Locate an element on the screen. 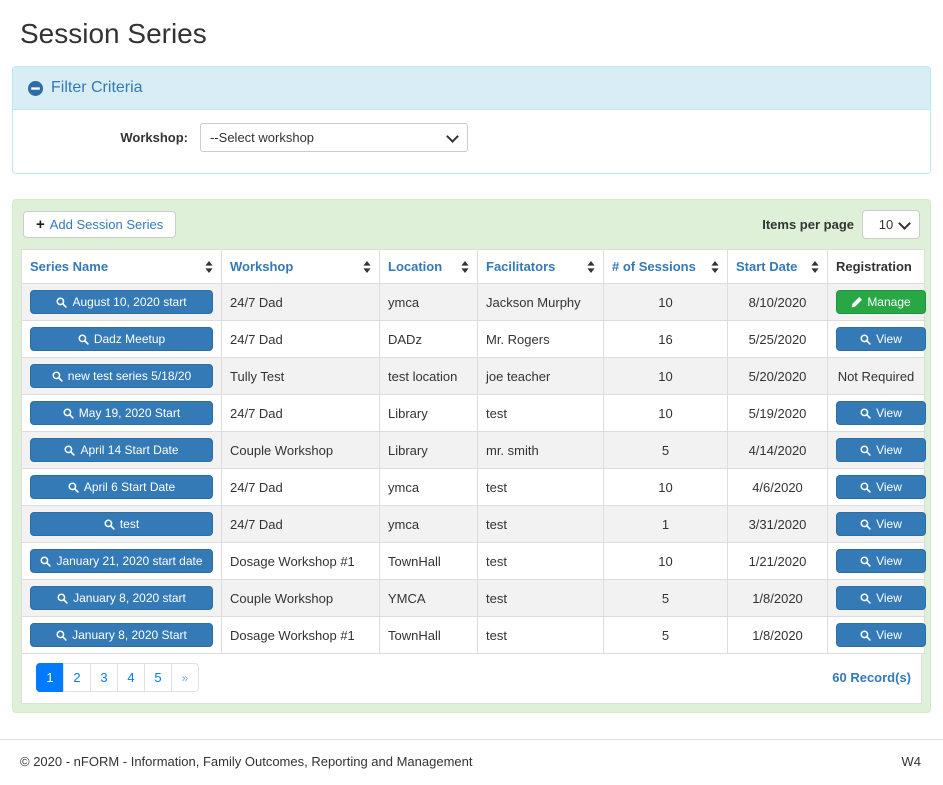 Image resolution: width=943 pixels, height=785 pixels. pagination-page-2: 2 is located at coordinates (77, 677).